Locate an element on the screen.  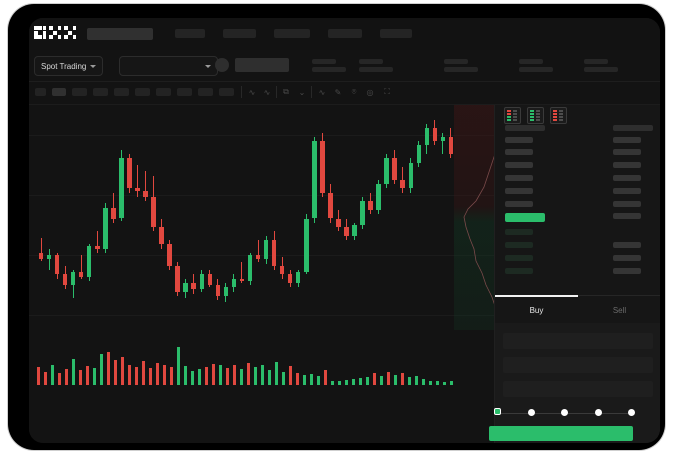
bids-icon is located at coordinates (535, 115).